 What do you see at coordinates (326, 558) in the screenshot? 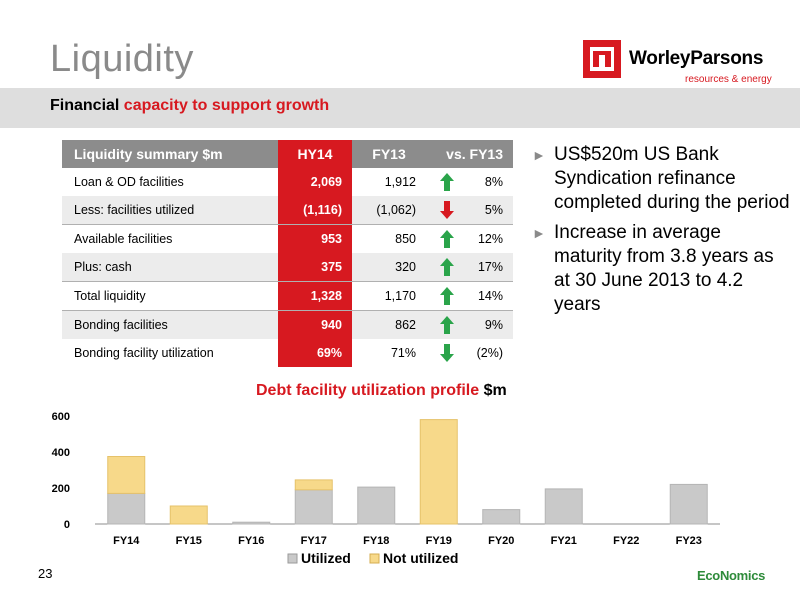
I see `legend-utilized-label: Utilized` at bounding box center [326, 558].